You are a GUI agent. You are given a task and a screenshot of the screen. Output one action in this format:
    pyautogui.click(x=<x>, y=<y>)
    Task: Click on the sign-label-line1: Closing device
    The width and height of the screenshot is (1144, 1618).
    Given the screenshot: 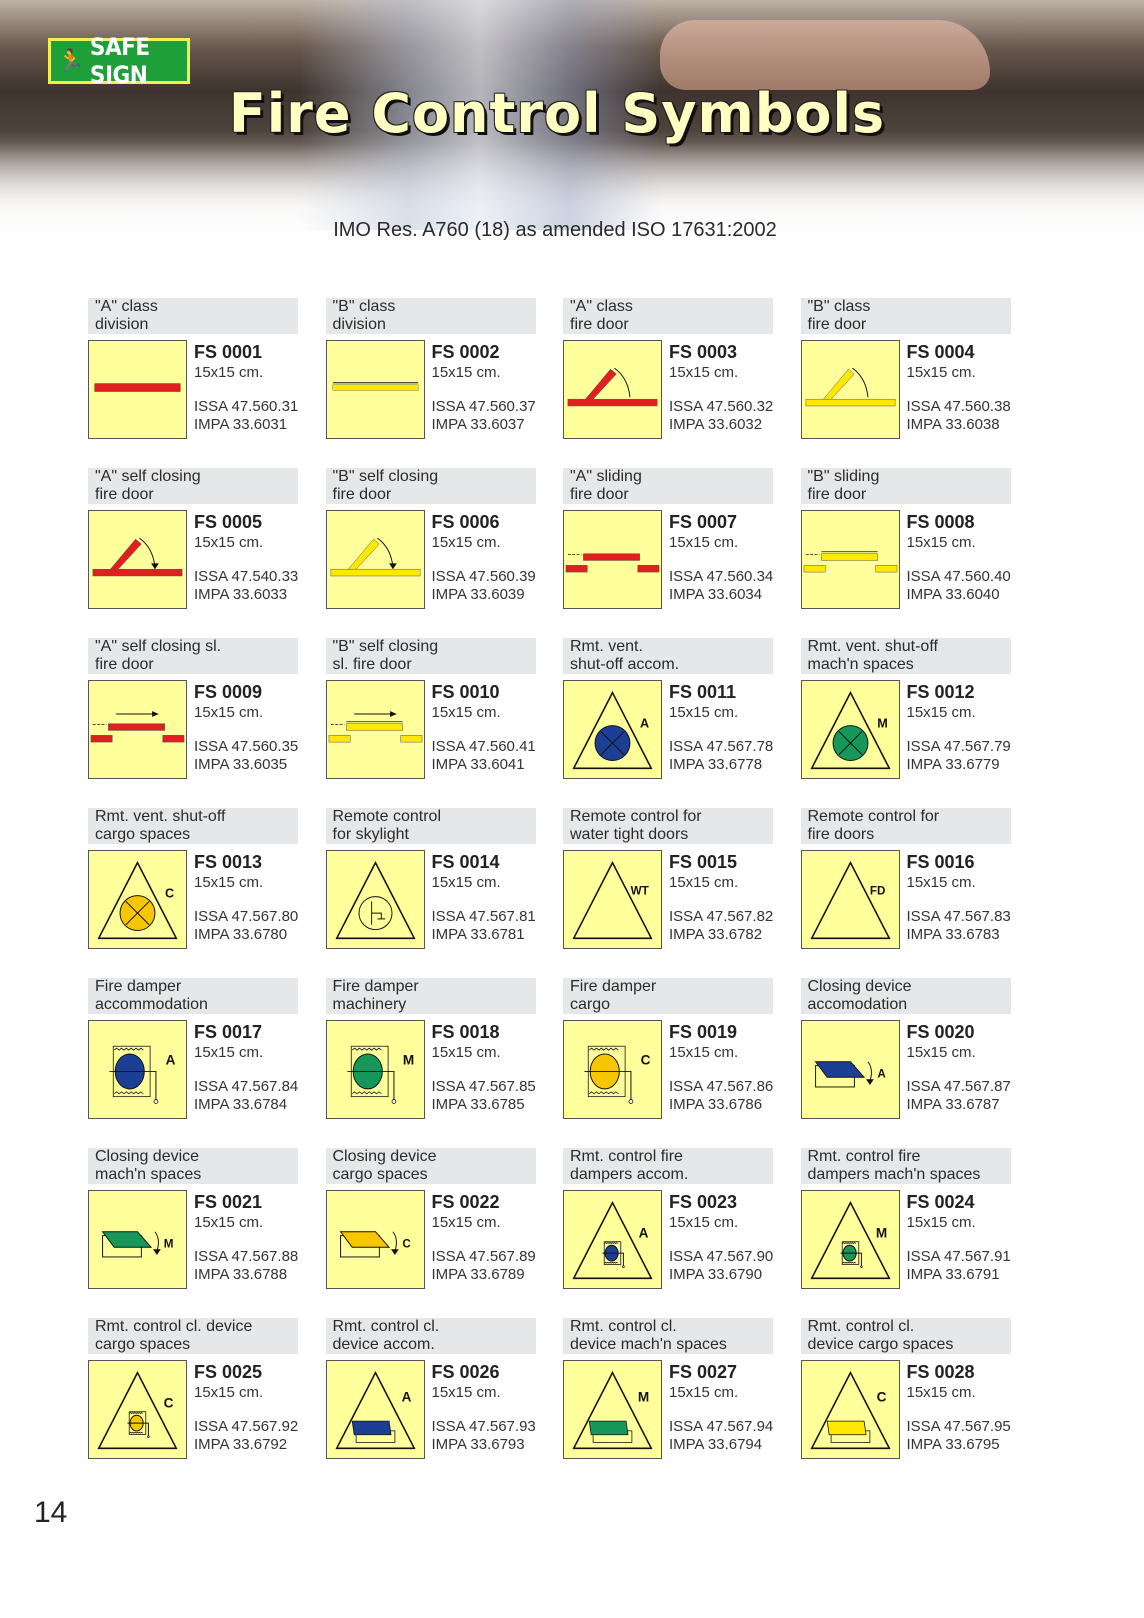 What is the action you would take?
    pyautogui.click(x=147, y=1156)
    